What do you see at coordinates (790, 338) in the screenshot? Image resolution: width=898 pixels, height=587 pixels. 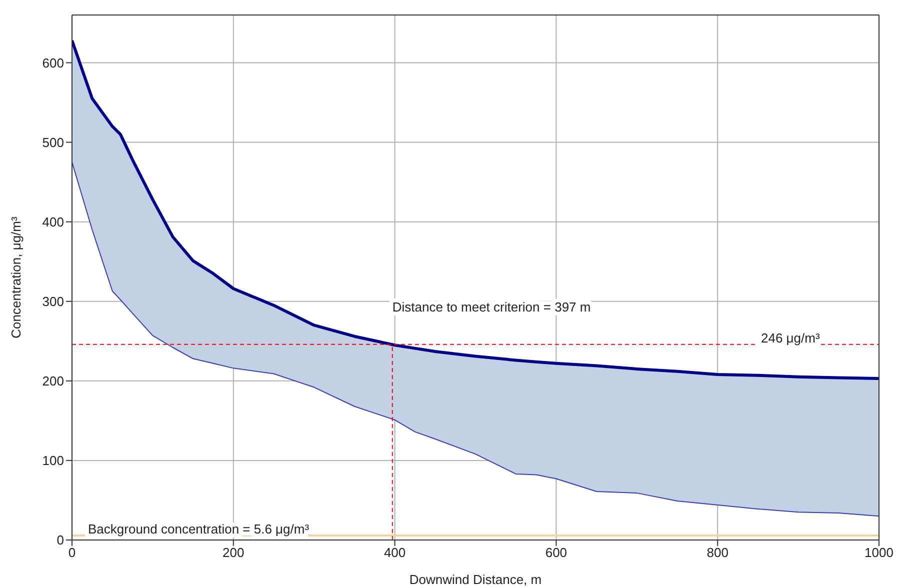 I see `ref-line-label: 246 μg/m³` at bounding box center [790, 338].